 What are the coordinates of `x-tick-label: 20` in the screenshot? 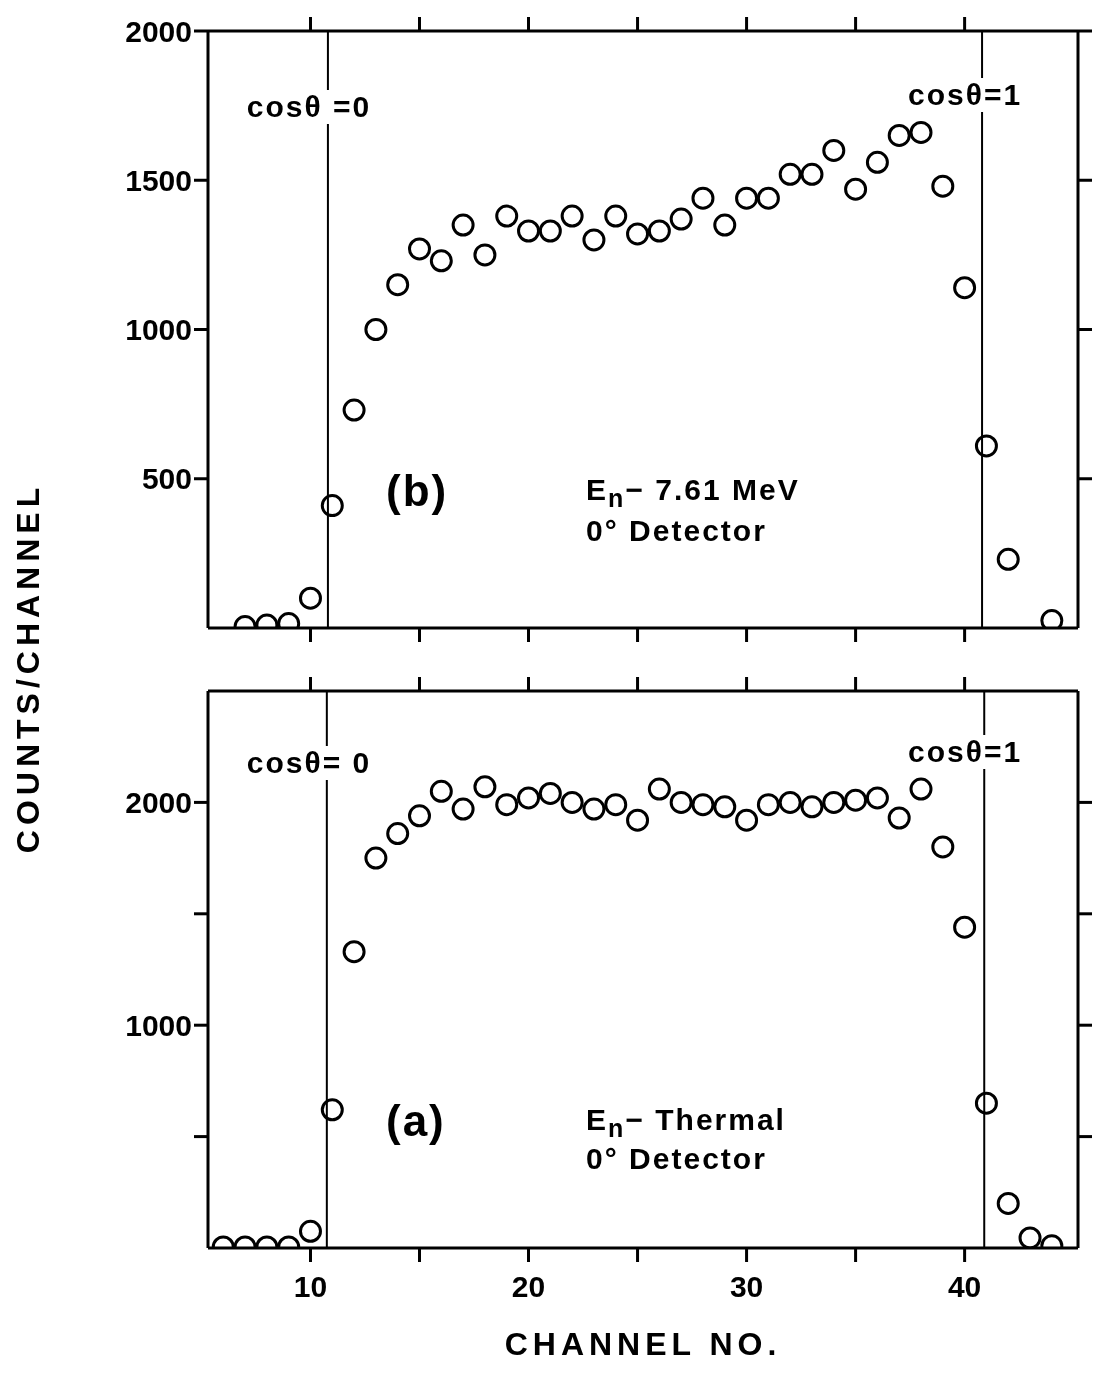 It's located at (528, 1287).